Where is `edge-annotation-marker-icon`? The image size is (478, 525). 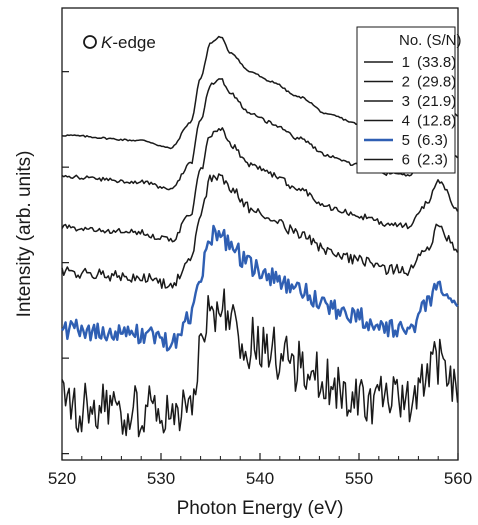 edge-annotation-marker-icon is located at coordinates (90, 42).